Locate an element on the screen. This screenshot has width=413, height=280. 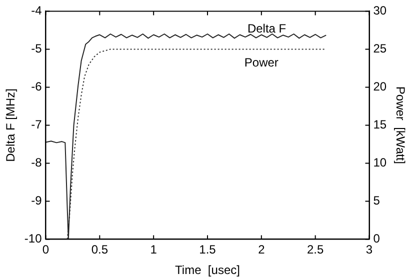
x-tick-label: 1 is located at coordinates (154, 249).